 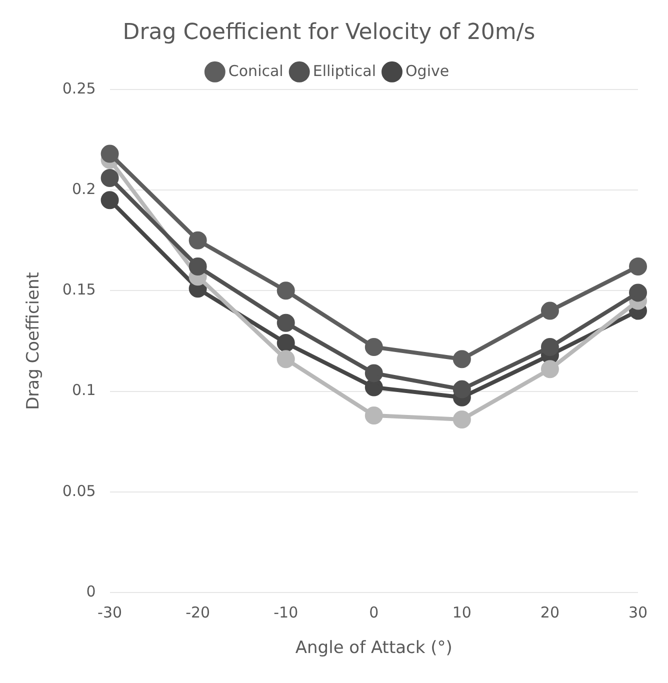 What do you see at coordinates (79, 88) in the screenshot?
I see `y-tick-label: 0.25` at bounding box center [79, 88].